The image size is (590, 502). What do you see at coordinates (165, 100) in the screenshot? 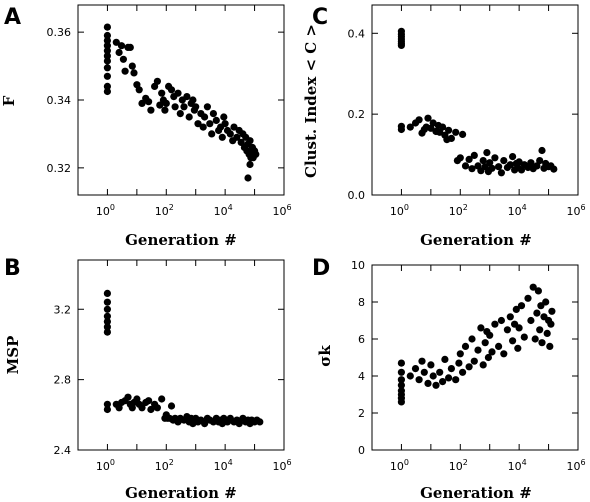
I see `panel-a-yticks: 0.32 0.34 0.36` at bounding box center [165, 100].